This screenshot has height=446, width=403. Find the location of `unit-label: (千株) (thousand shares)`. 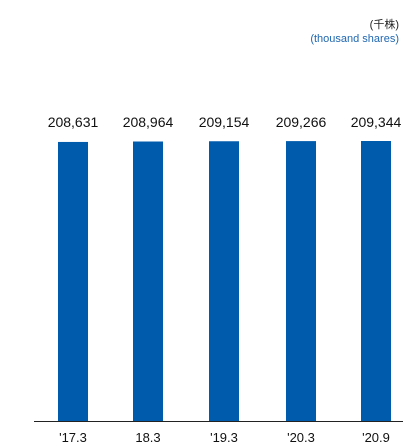

unit-label: (千株) (thousand shares) is located at coordinates (354, 32).